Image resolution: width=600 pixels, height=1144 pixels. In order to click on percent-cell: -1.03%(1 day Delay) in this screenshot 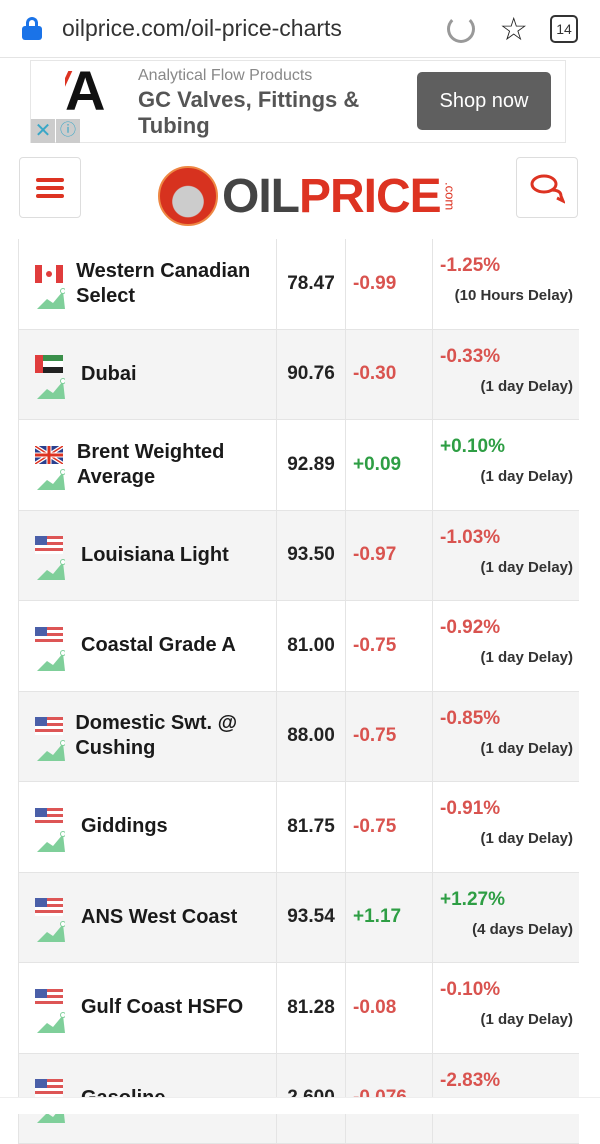, I will do `click(506, 556)`.